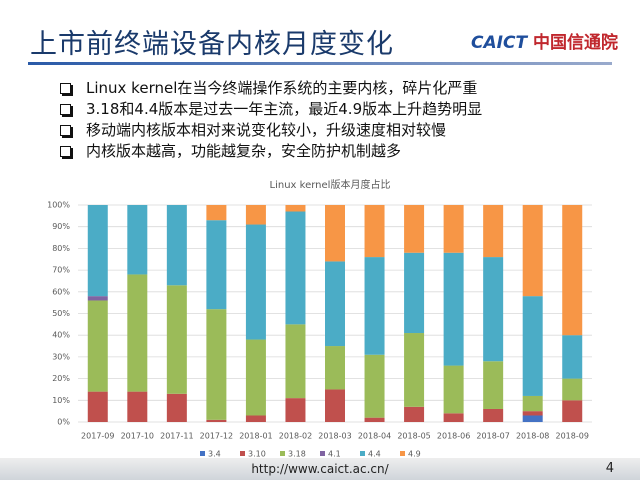 This screenshot has height=480, width=640. What do you see at coordinates (334, 436) in the screenshot?
I see `x-tick-label: 2018-03` at bounding box center [334, 436].